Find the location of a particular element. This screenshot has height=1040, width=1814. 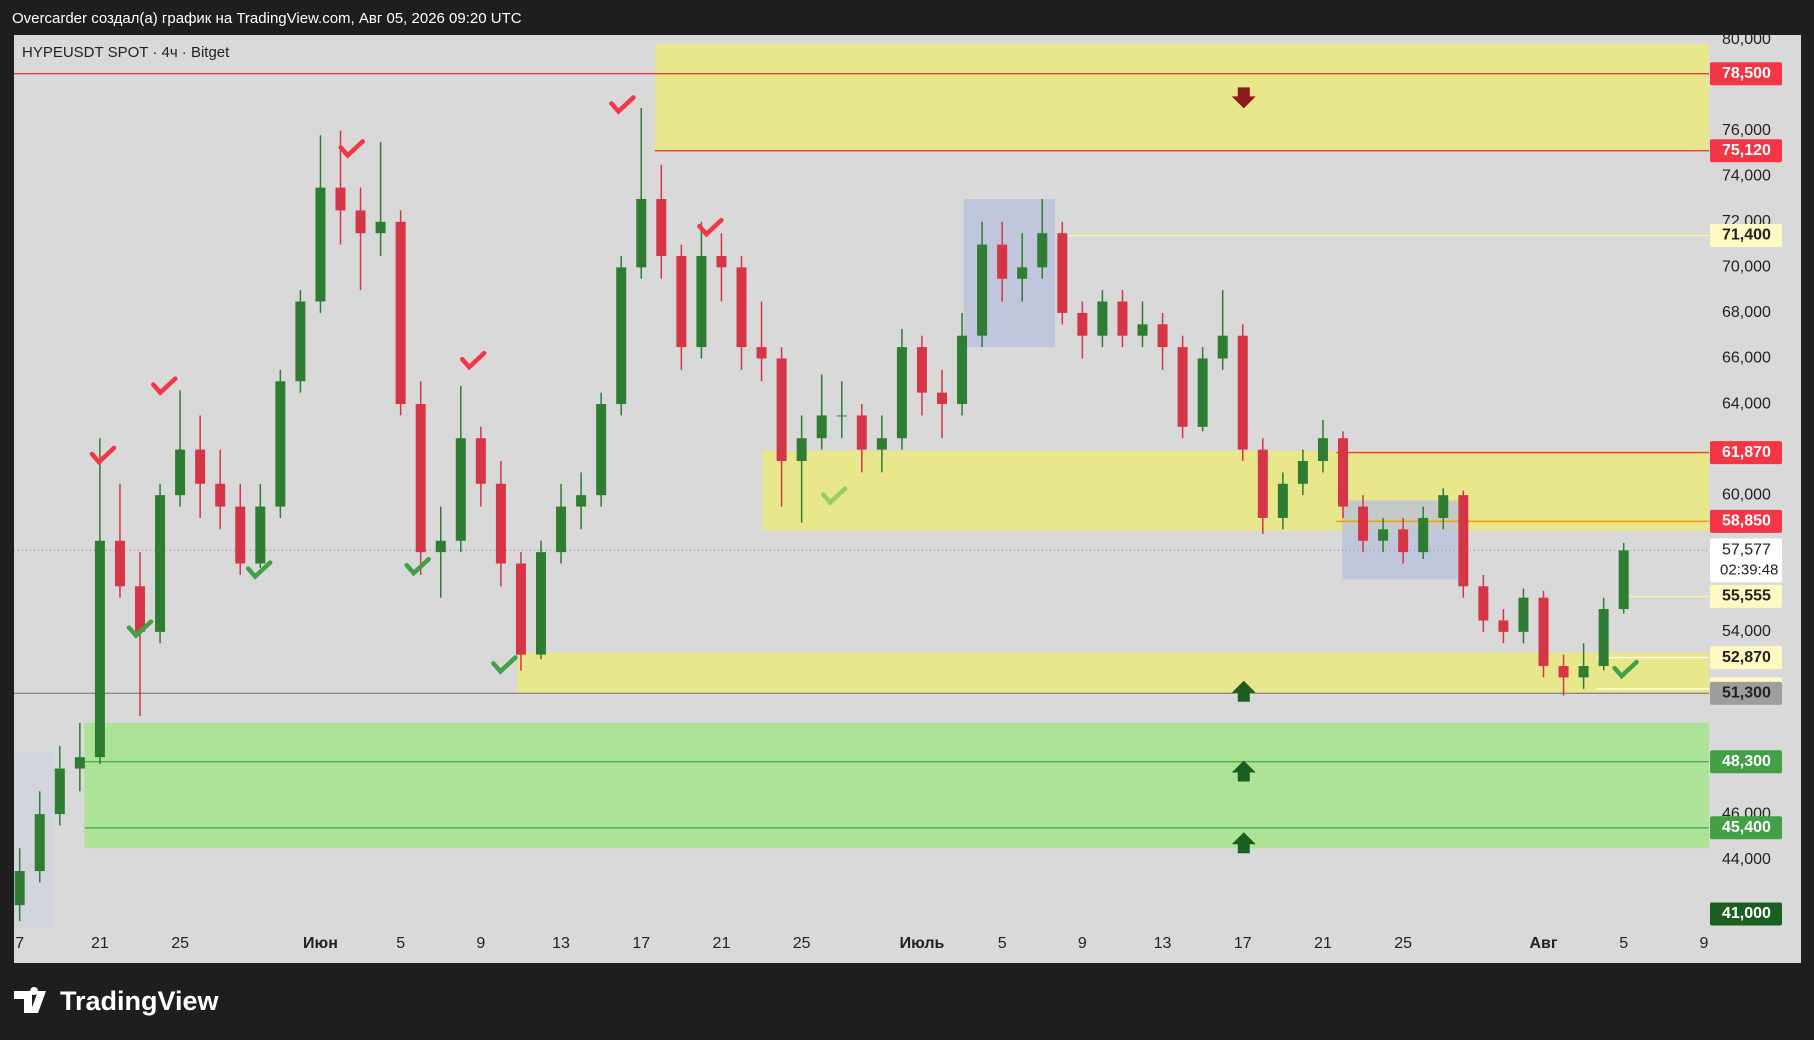

level-label: 58,850 is located at coordinates (1746, 521).